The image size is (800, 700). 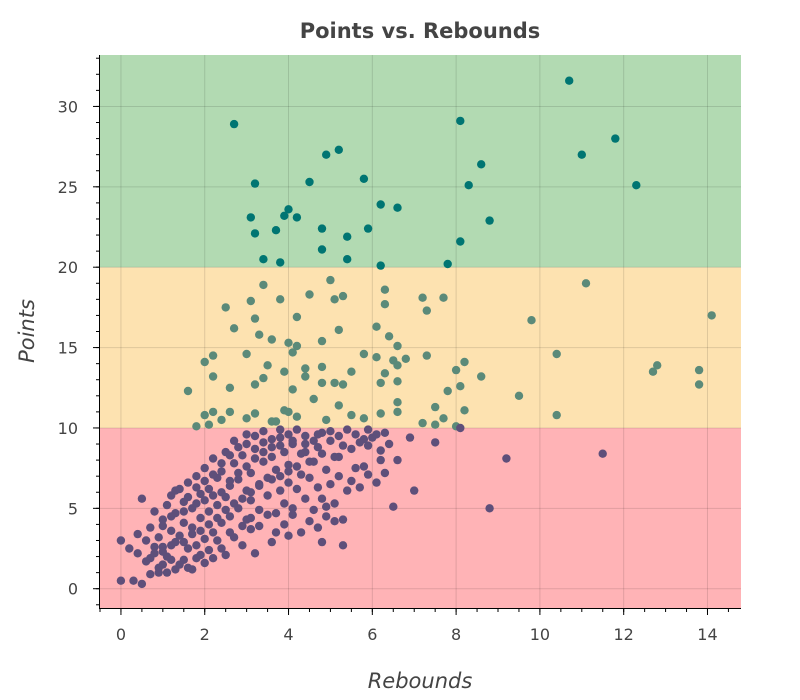 What do you see at coordinates (68, 428) in the screenshot?
I see `y-tick-label: 10` at bounding box center [68, 428].